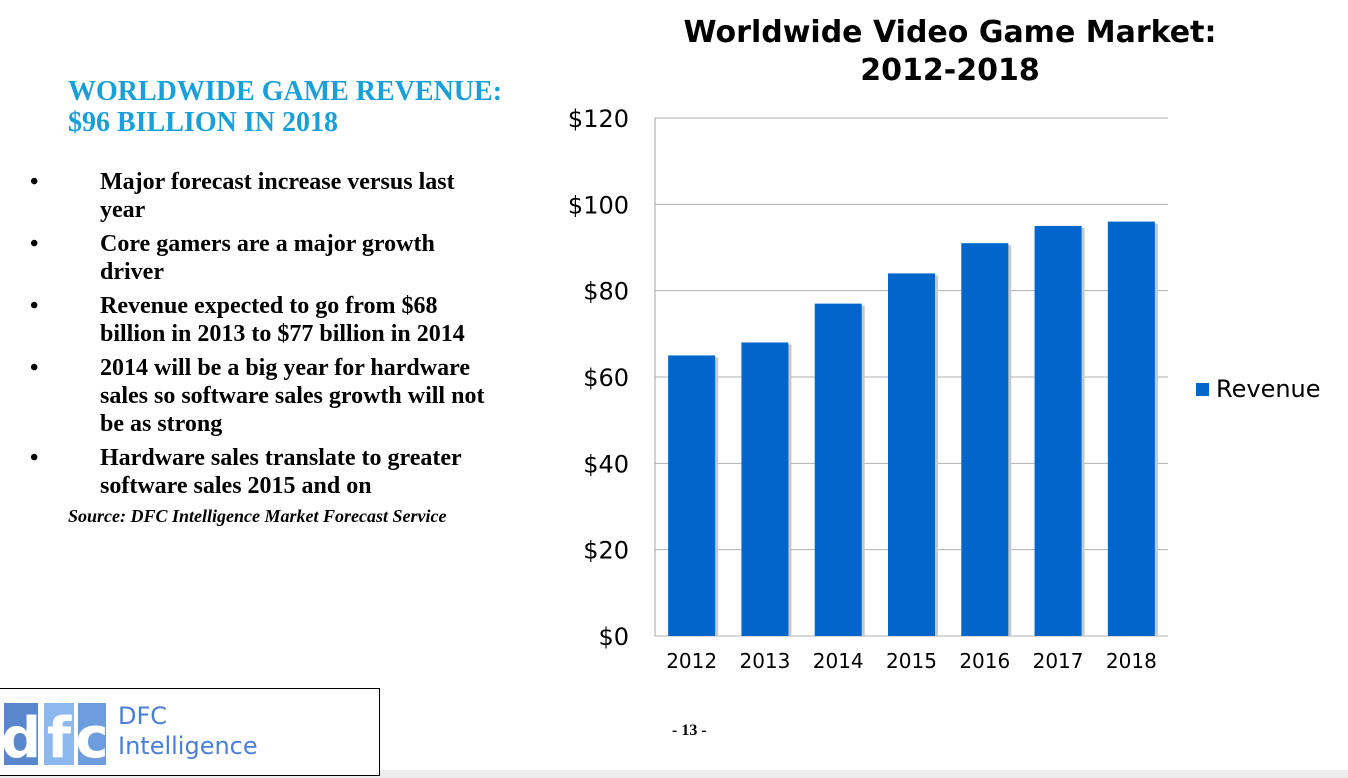 This screenshot has height=778, width=1348. I want to click on chart-title: Worldwide Video Game Market: 2012-2018, so click(950, 52).